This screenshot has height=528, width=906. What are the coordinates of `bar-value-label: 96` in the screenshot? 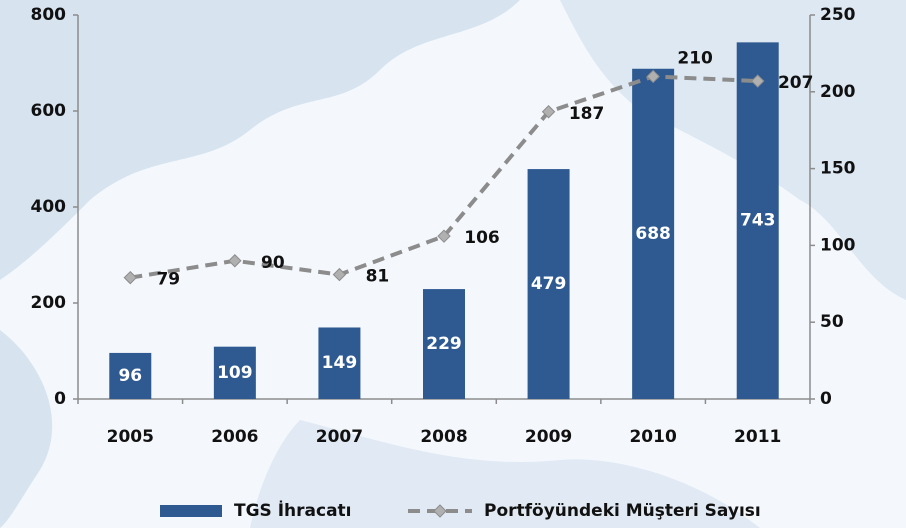 It's located at (130, 376).